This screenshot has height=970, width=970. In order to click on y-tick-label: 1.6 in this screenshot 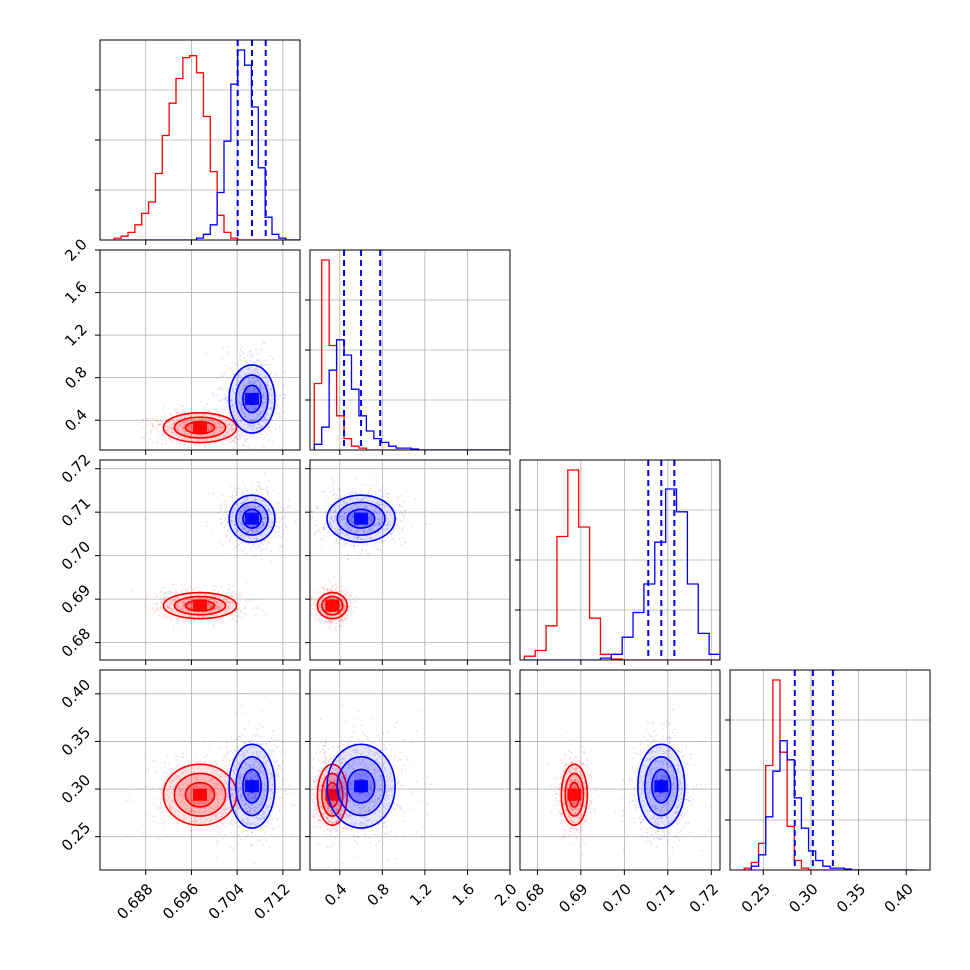, I will do `click(76, 293)`.